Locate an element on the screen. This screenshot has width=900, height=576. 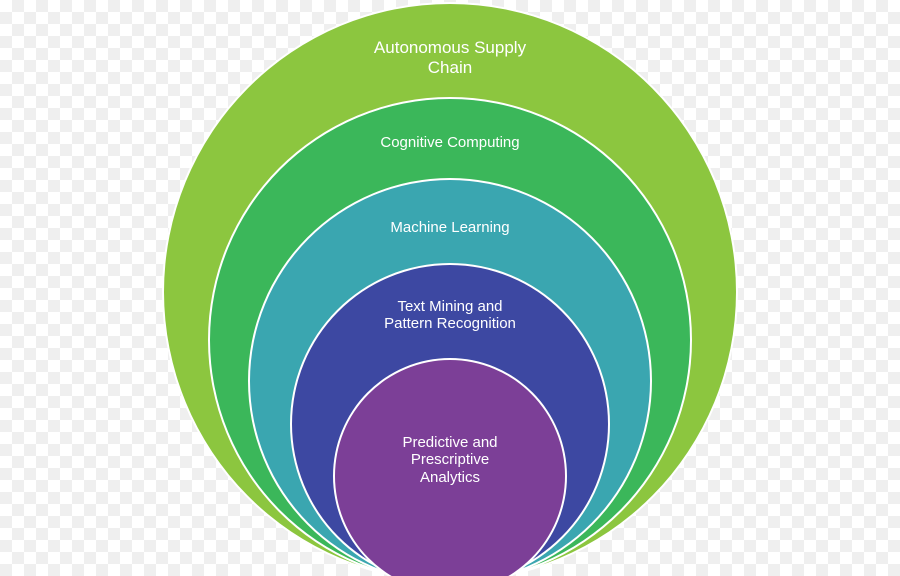
layer-label-predictive-analytics: Predictive and Prescriptive Analytics is located at coordinates (450, 460).